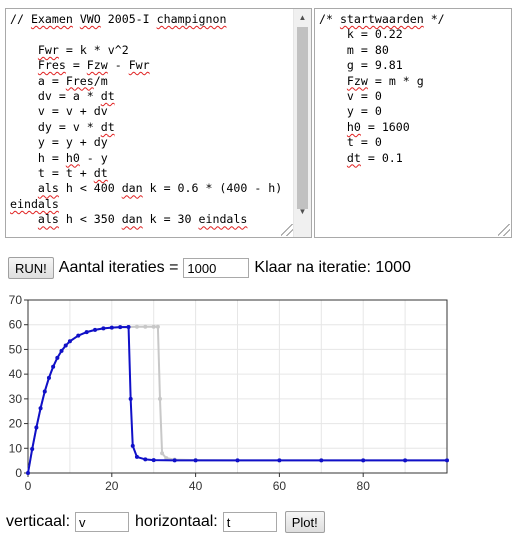  Describe the element at coordinates (196, 486) in the screenshot. I see `x-tick-label: 40` at that location.